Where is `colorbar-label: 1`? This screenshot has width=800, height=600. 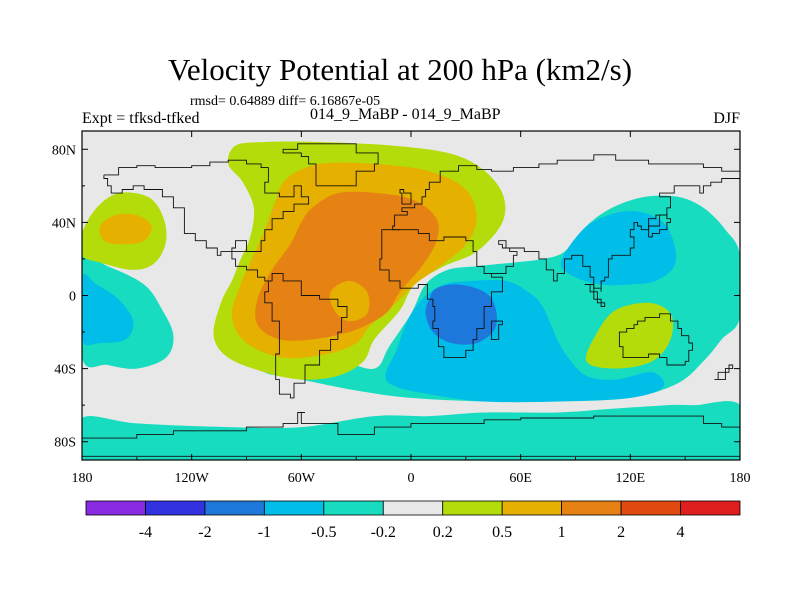
colorbar-label: 1 is located at coordinates (562, 532).